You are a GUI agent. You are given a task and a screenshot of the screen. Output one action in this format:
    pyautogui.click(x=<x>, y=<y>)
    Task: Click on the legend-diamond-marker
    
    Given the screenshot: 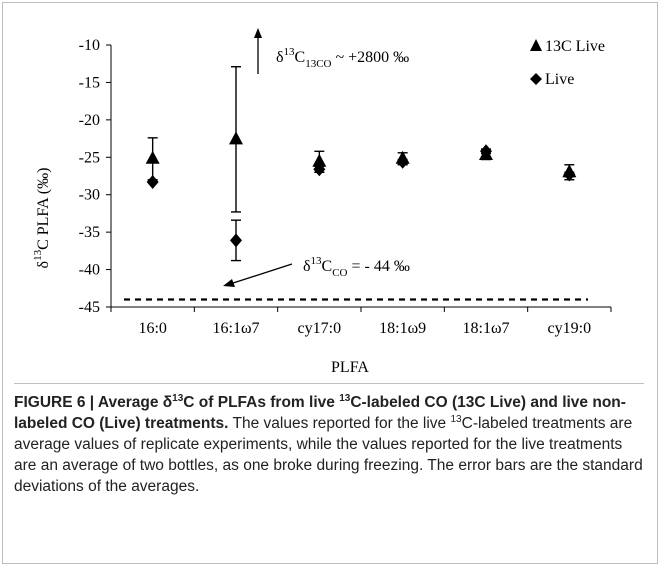 What is the action you would take?
    pyautogui.click(x=536, y=79)
    